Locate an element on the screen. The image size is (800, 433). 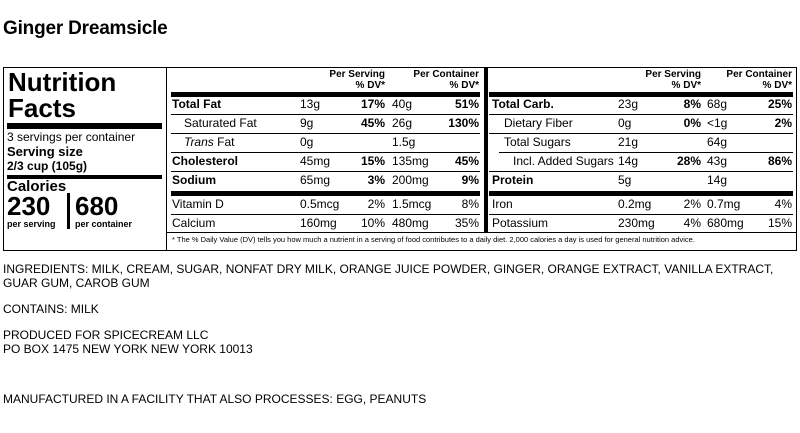
serving-dv: 3% is located at coordinates (376, 180).